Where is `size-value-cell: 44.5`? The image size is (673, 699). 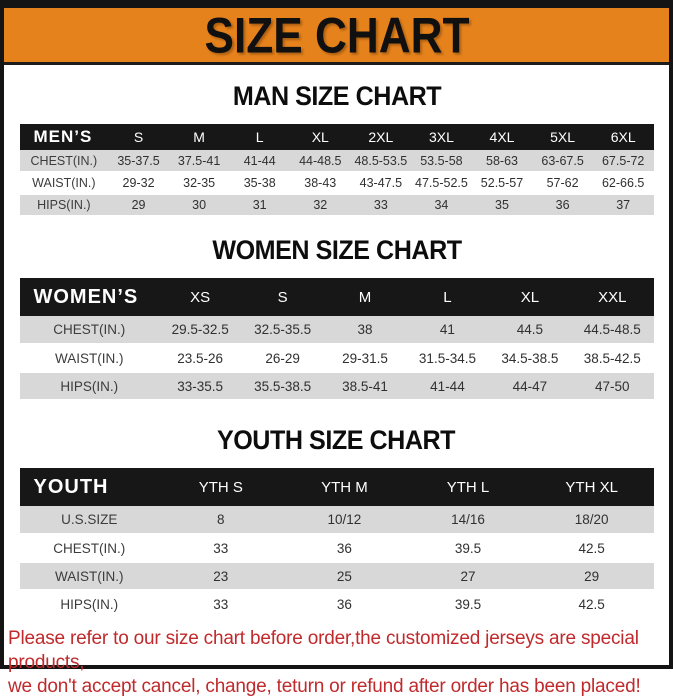
size-value-cell: 44.5 is located at coordinates (530, 330).